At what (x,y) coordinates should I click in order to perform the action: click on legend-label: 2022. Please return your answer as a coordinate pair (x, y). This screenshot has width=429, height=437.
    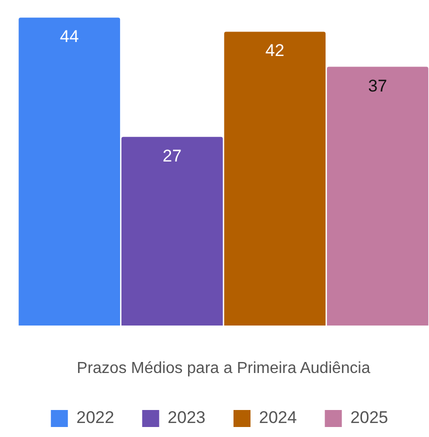
    Looking at the image, I should click on (95, 418).